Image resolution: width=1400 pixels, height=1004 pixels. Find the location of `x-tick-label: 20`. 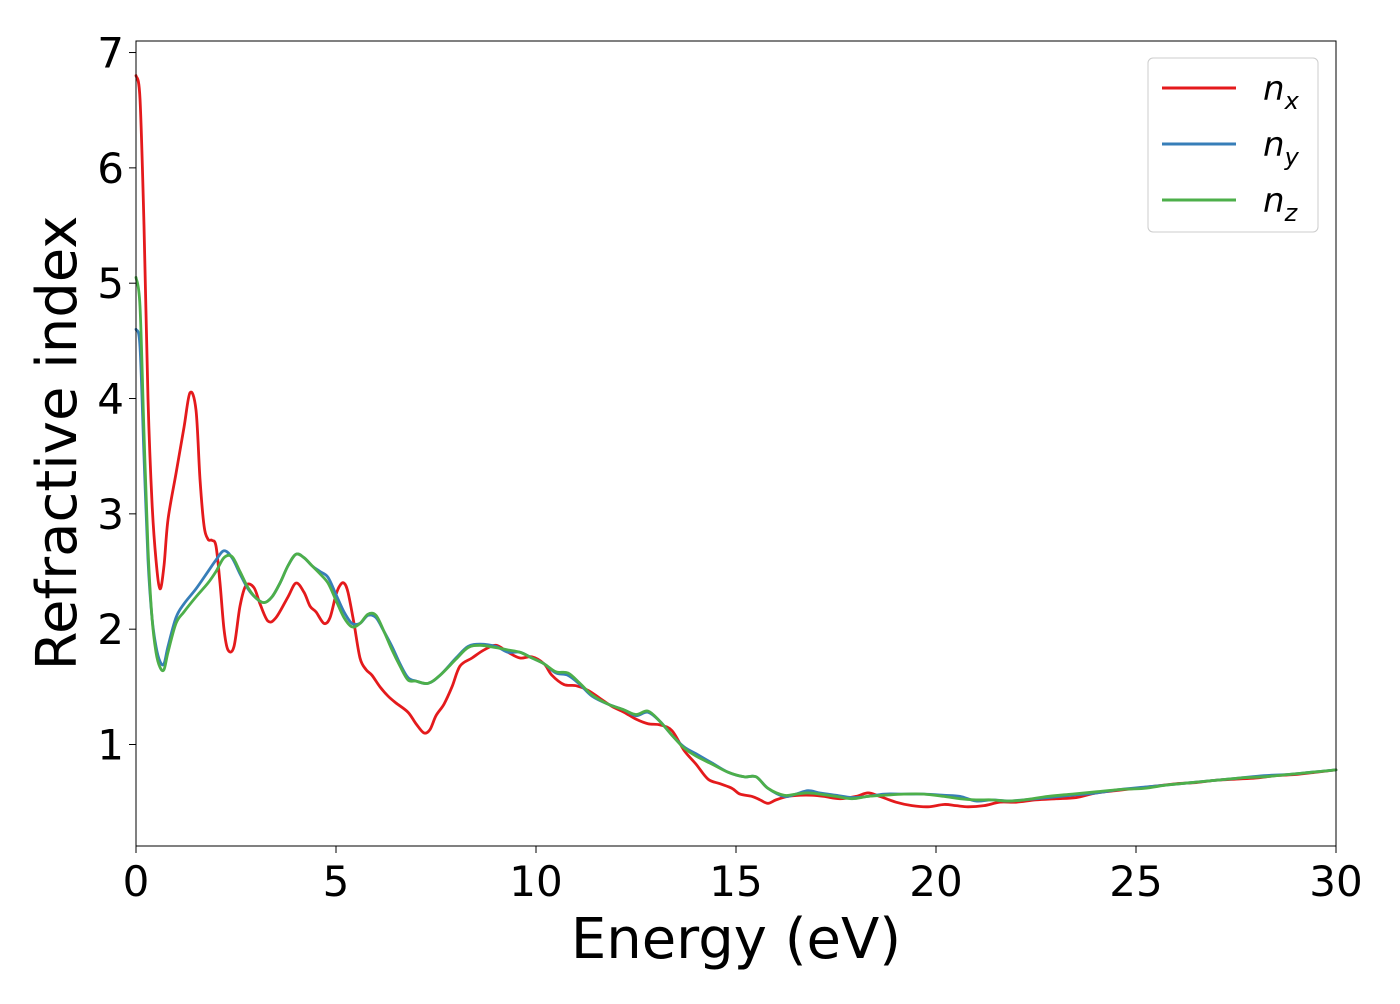

x-tick-label: 20 is located at coordinates (935, 881).